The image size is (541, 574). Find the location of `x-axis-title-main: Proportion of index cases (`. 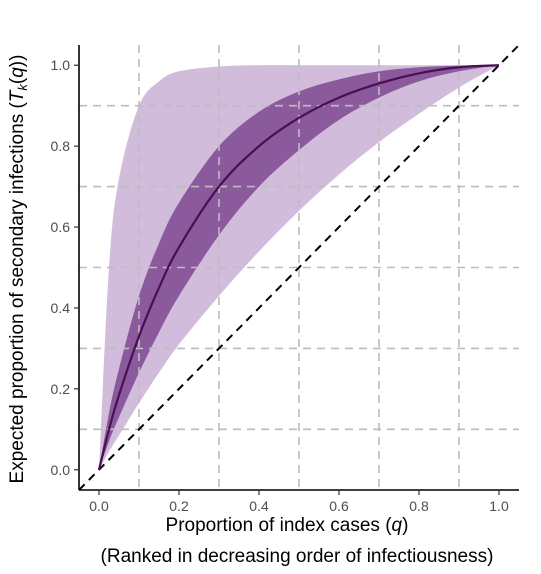

x-axis-title-main: Proportion of index cases ( is located at coordinates (279, 525).